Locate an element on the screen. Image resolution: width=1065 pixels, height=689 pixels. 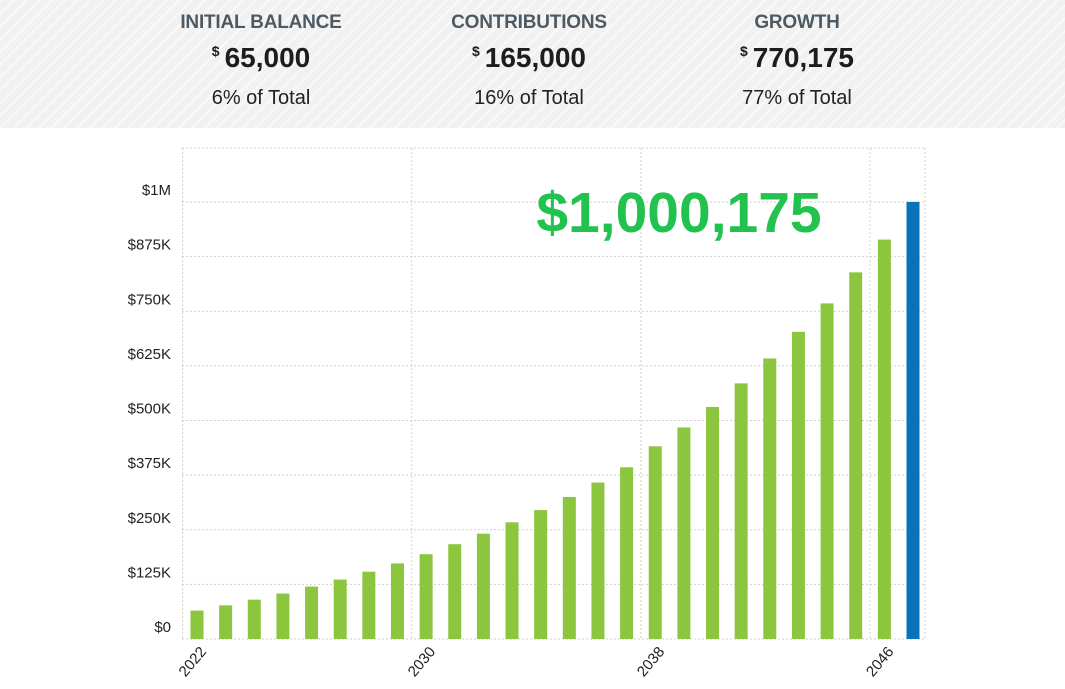
growth-label: GROWTH is located at coordinates (797, 22).